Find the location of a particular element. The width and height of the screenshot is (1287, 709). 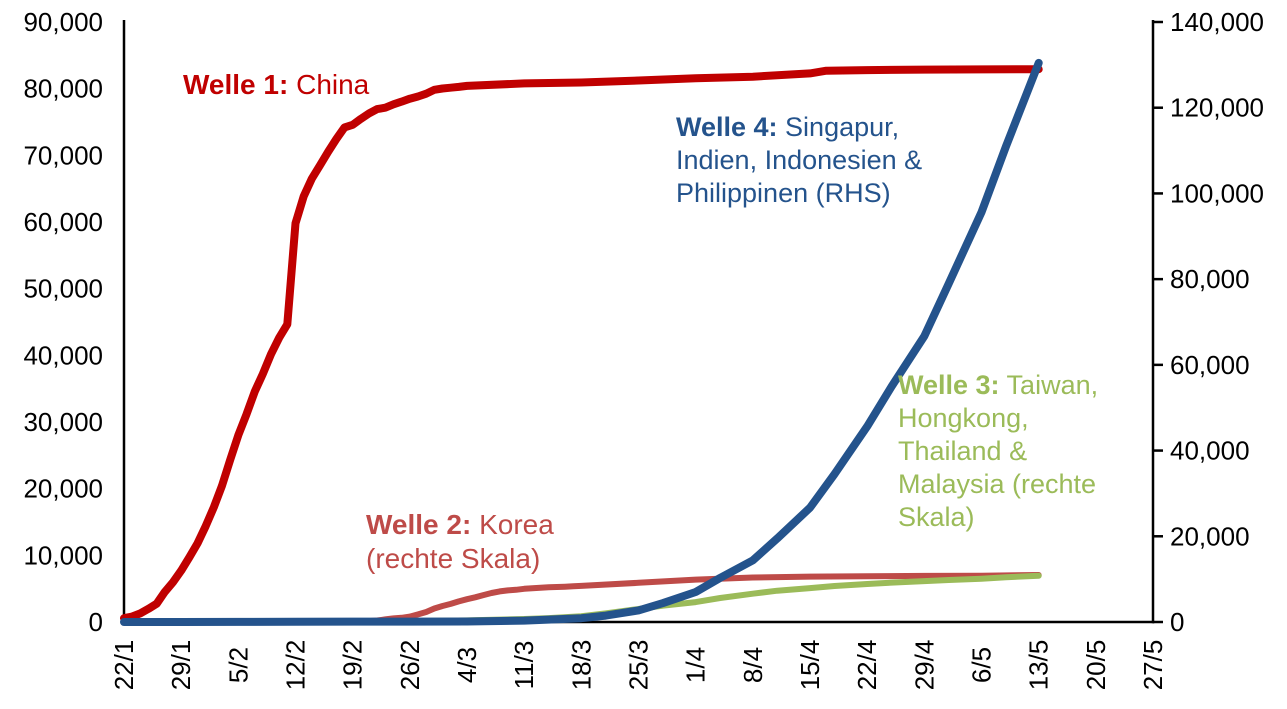

x-tick-label: 4/3 is located at coordinates (467, 665).